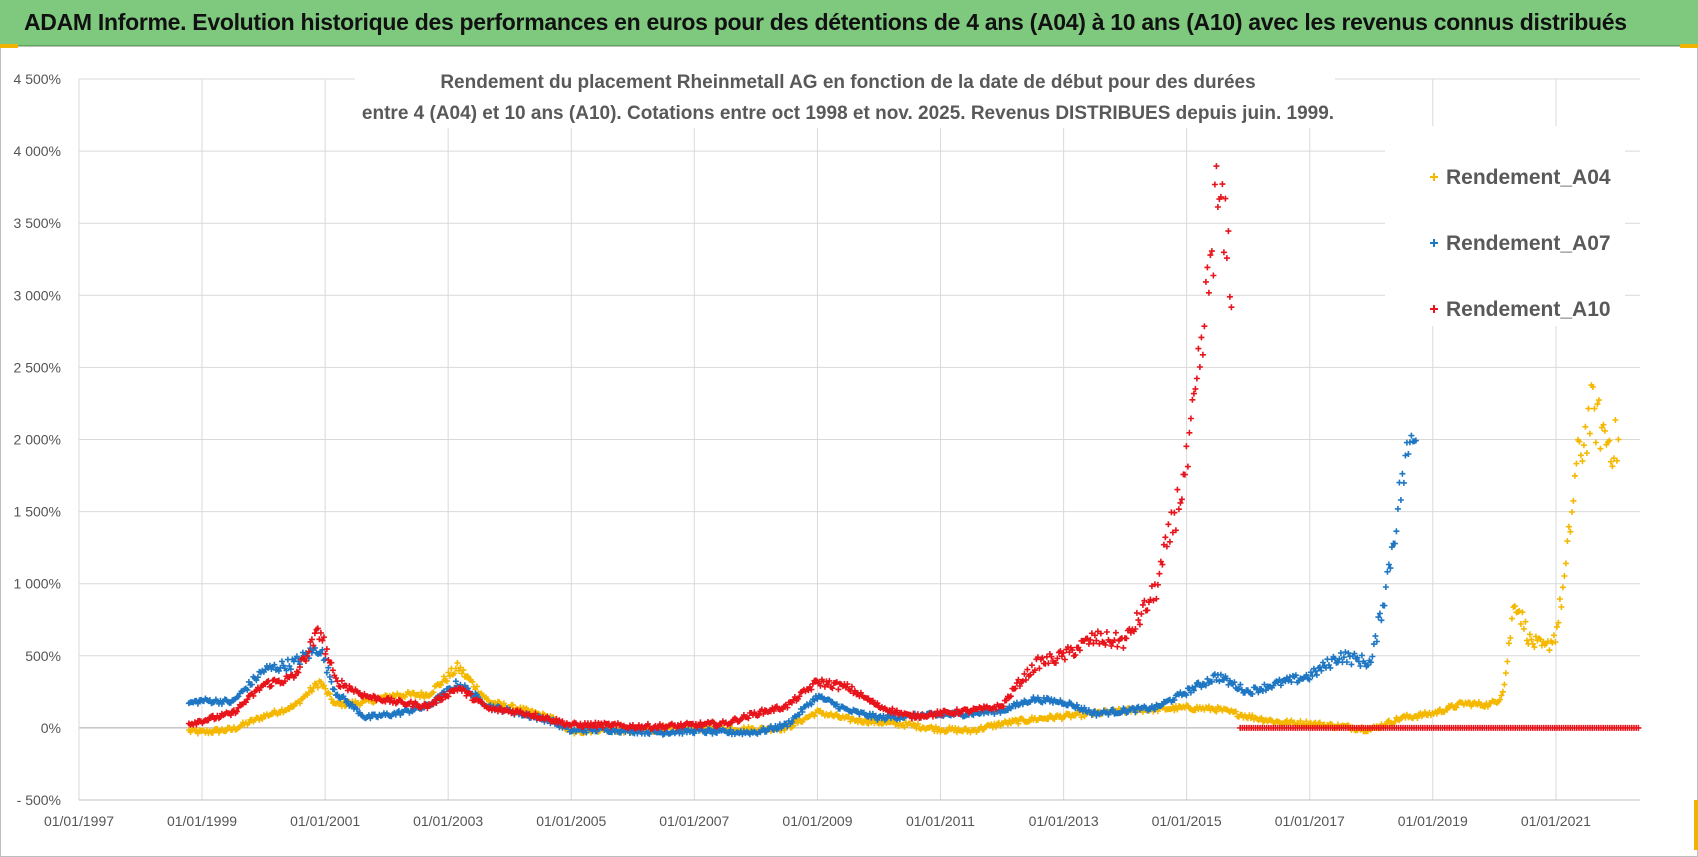  Describe the element at coordinates (37, 584) in the screenshot. I see `y-tick-label: 1 000%` at that location.